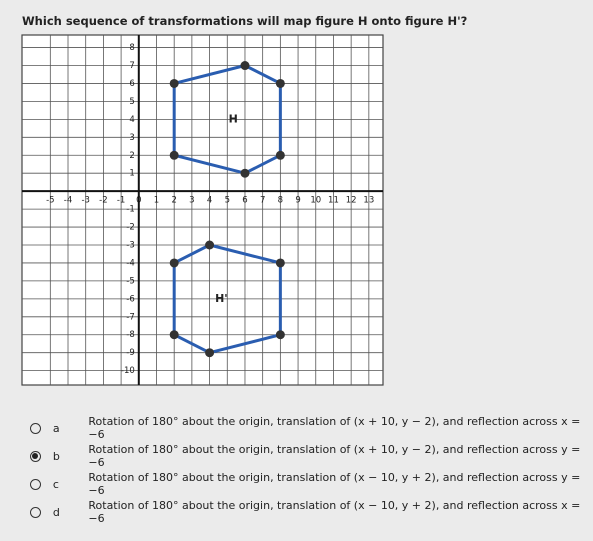 The image size is (593, 541). Describe the element at coordinates (351, 201) in the screenshot. I see `x-tick-label: 12` at that location.